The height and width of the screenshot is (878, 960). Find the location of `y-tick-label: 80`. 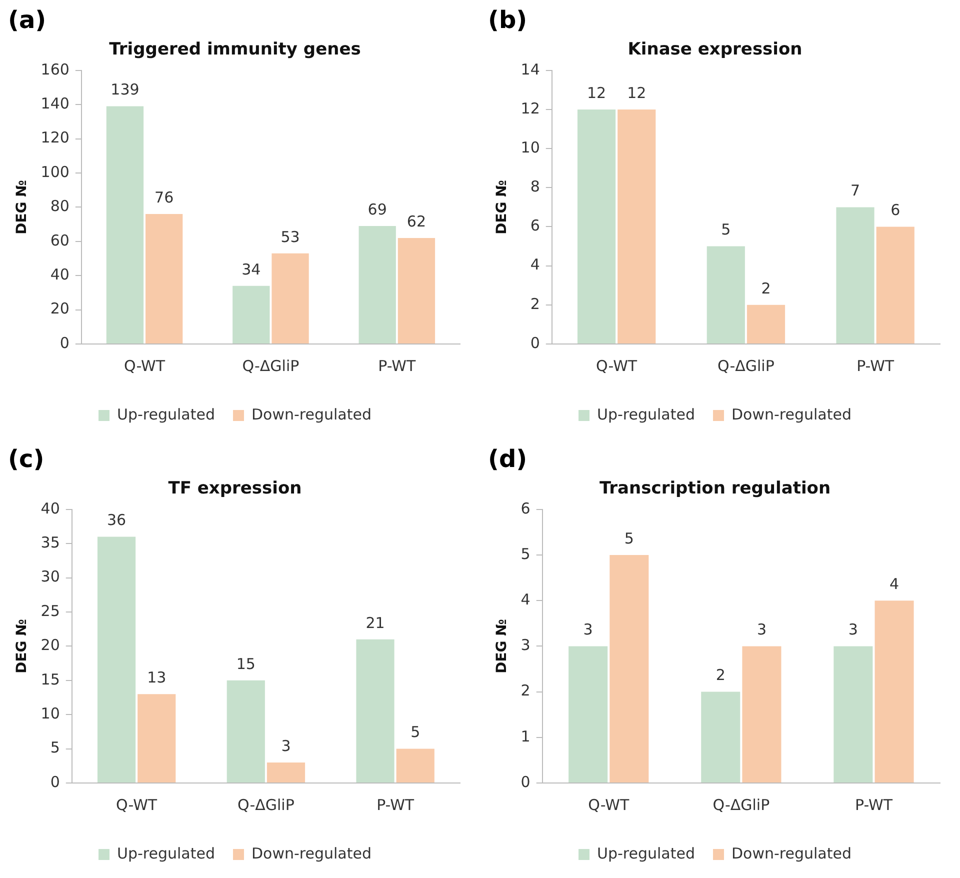

y-tick-label: 80 is located at coordinates (60, 206).